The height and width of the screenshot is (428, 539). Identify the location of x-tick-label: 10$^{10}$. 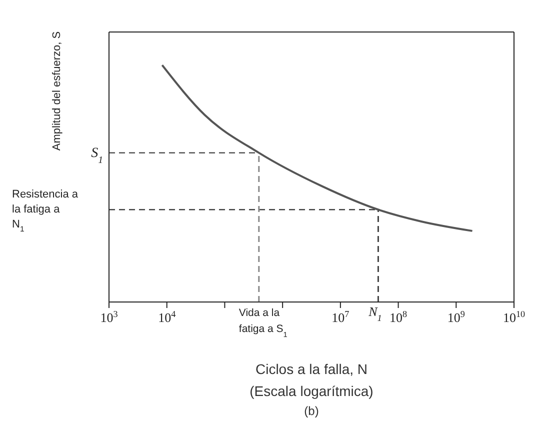
(514, 317).